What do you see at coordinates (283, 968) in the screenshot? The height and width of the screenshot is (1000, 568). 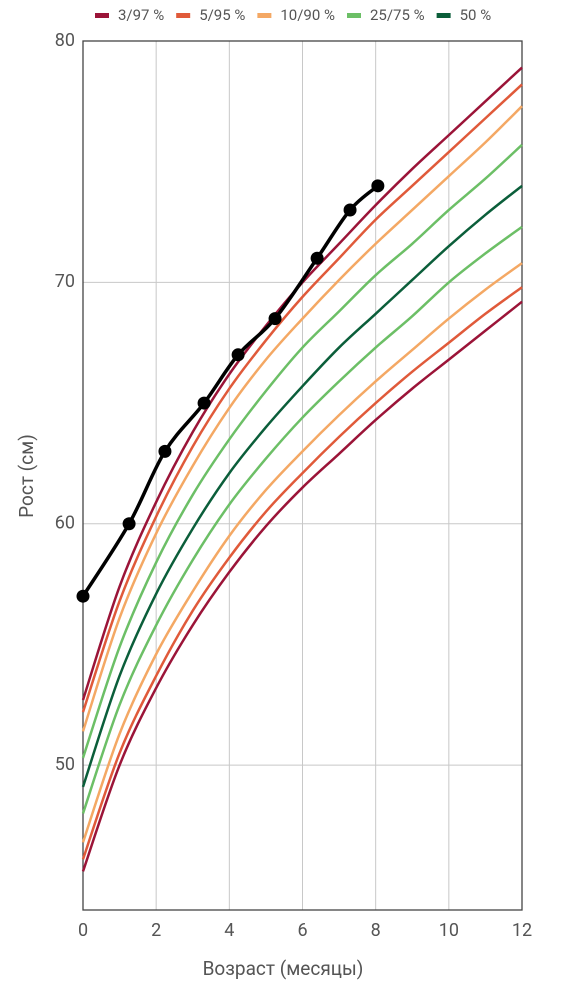 I see `x-axis-label: Возраст (месяцы)` at bounding box center [283, 968].